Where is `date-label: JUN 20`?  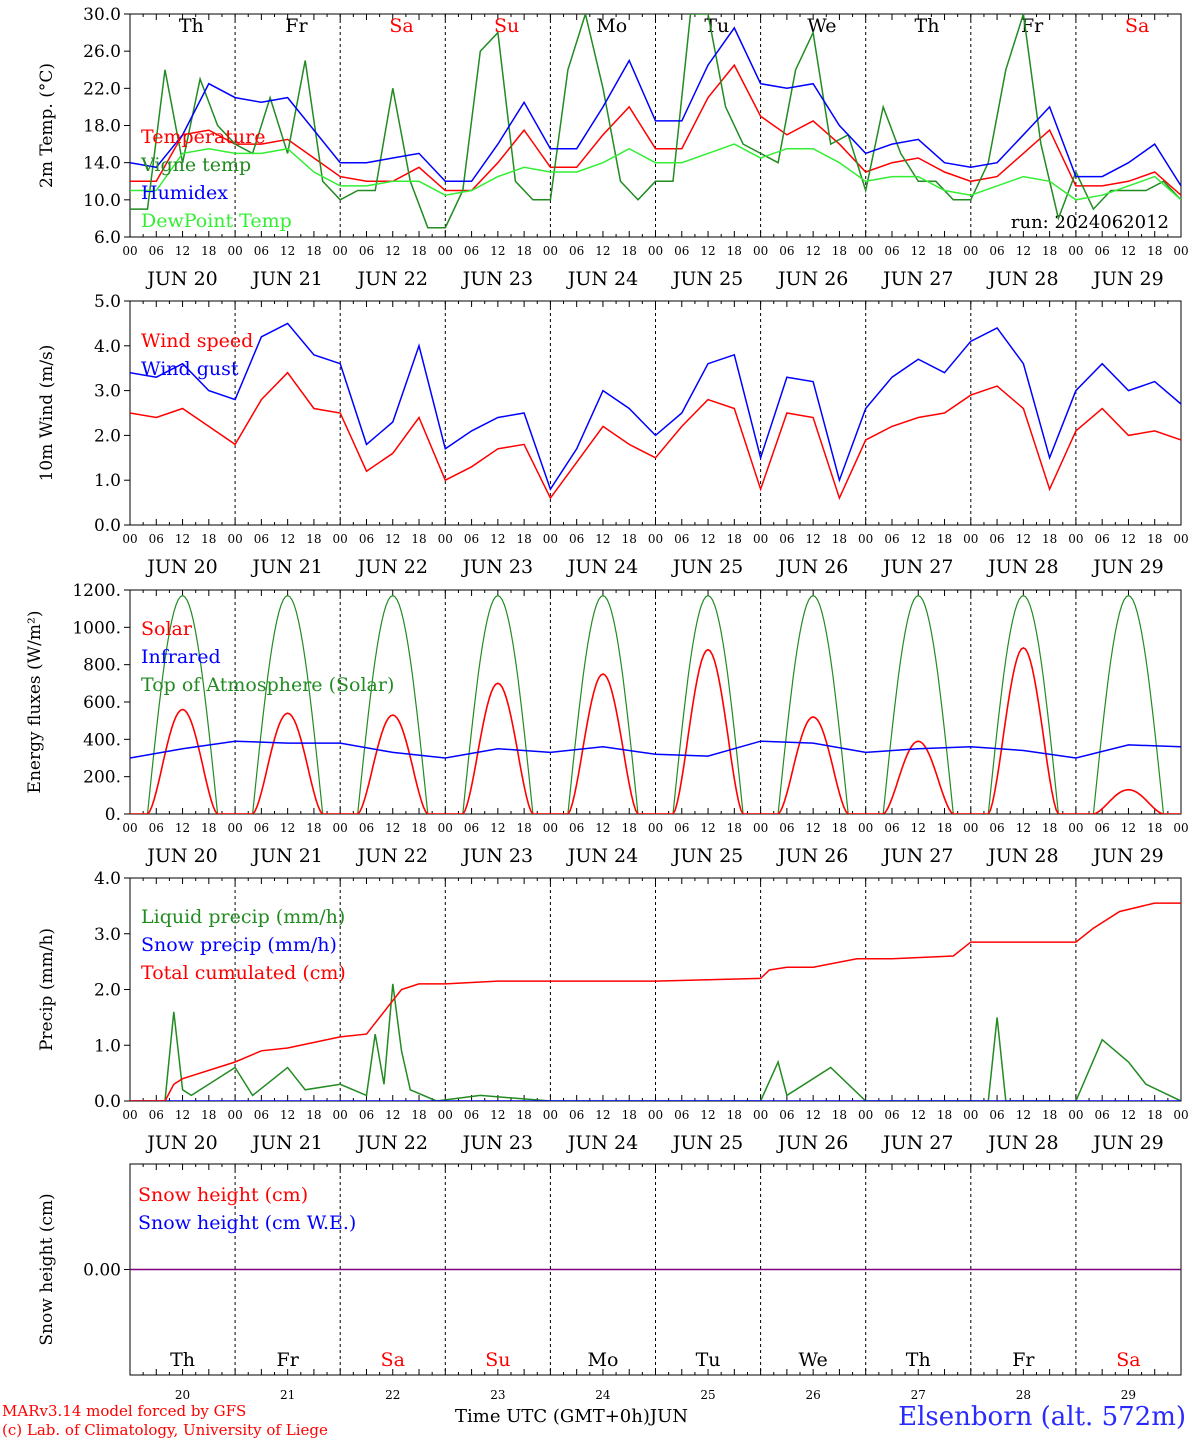
date-label: JUN 20 is located at coordinates (181, 567).